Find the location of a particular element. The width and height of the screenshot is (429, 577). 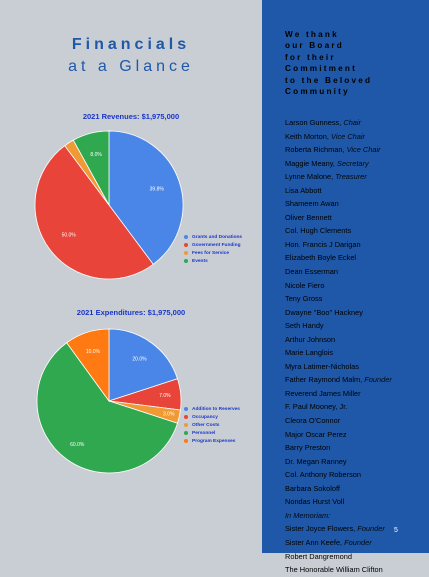

board-member: Hon. Francis J Darigan is located at coordinates (355, 245).